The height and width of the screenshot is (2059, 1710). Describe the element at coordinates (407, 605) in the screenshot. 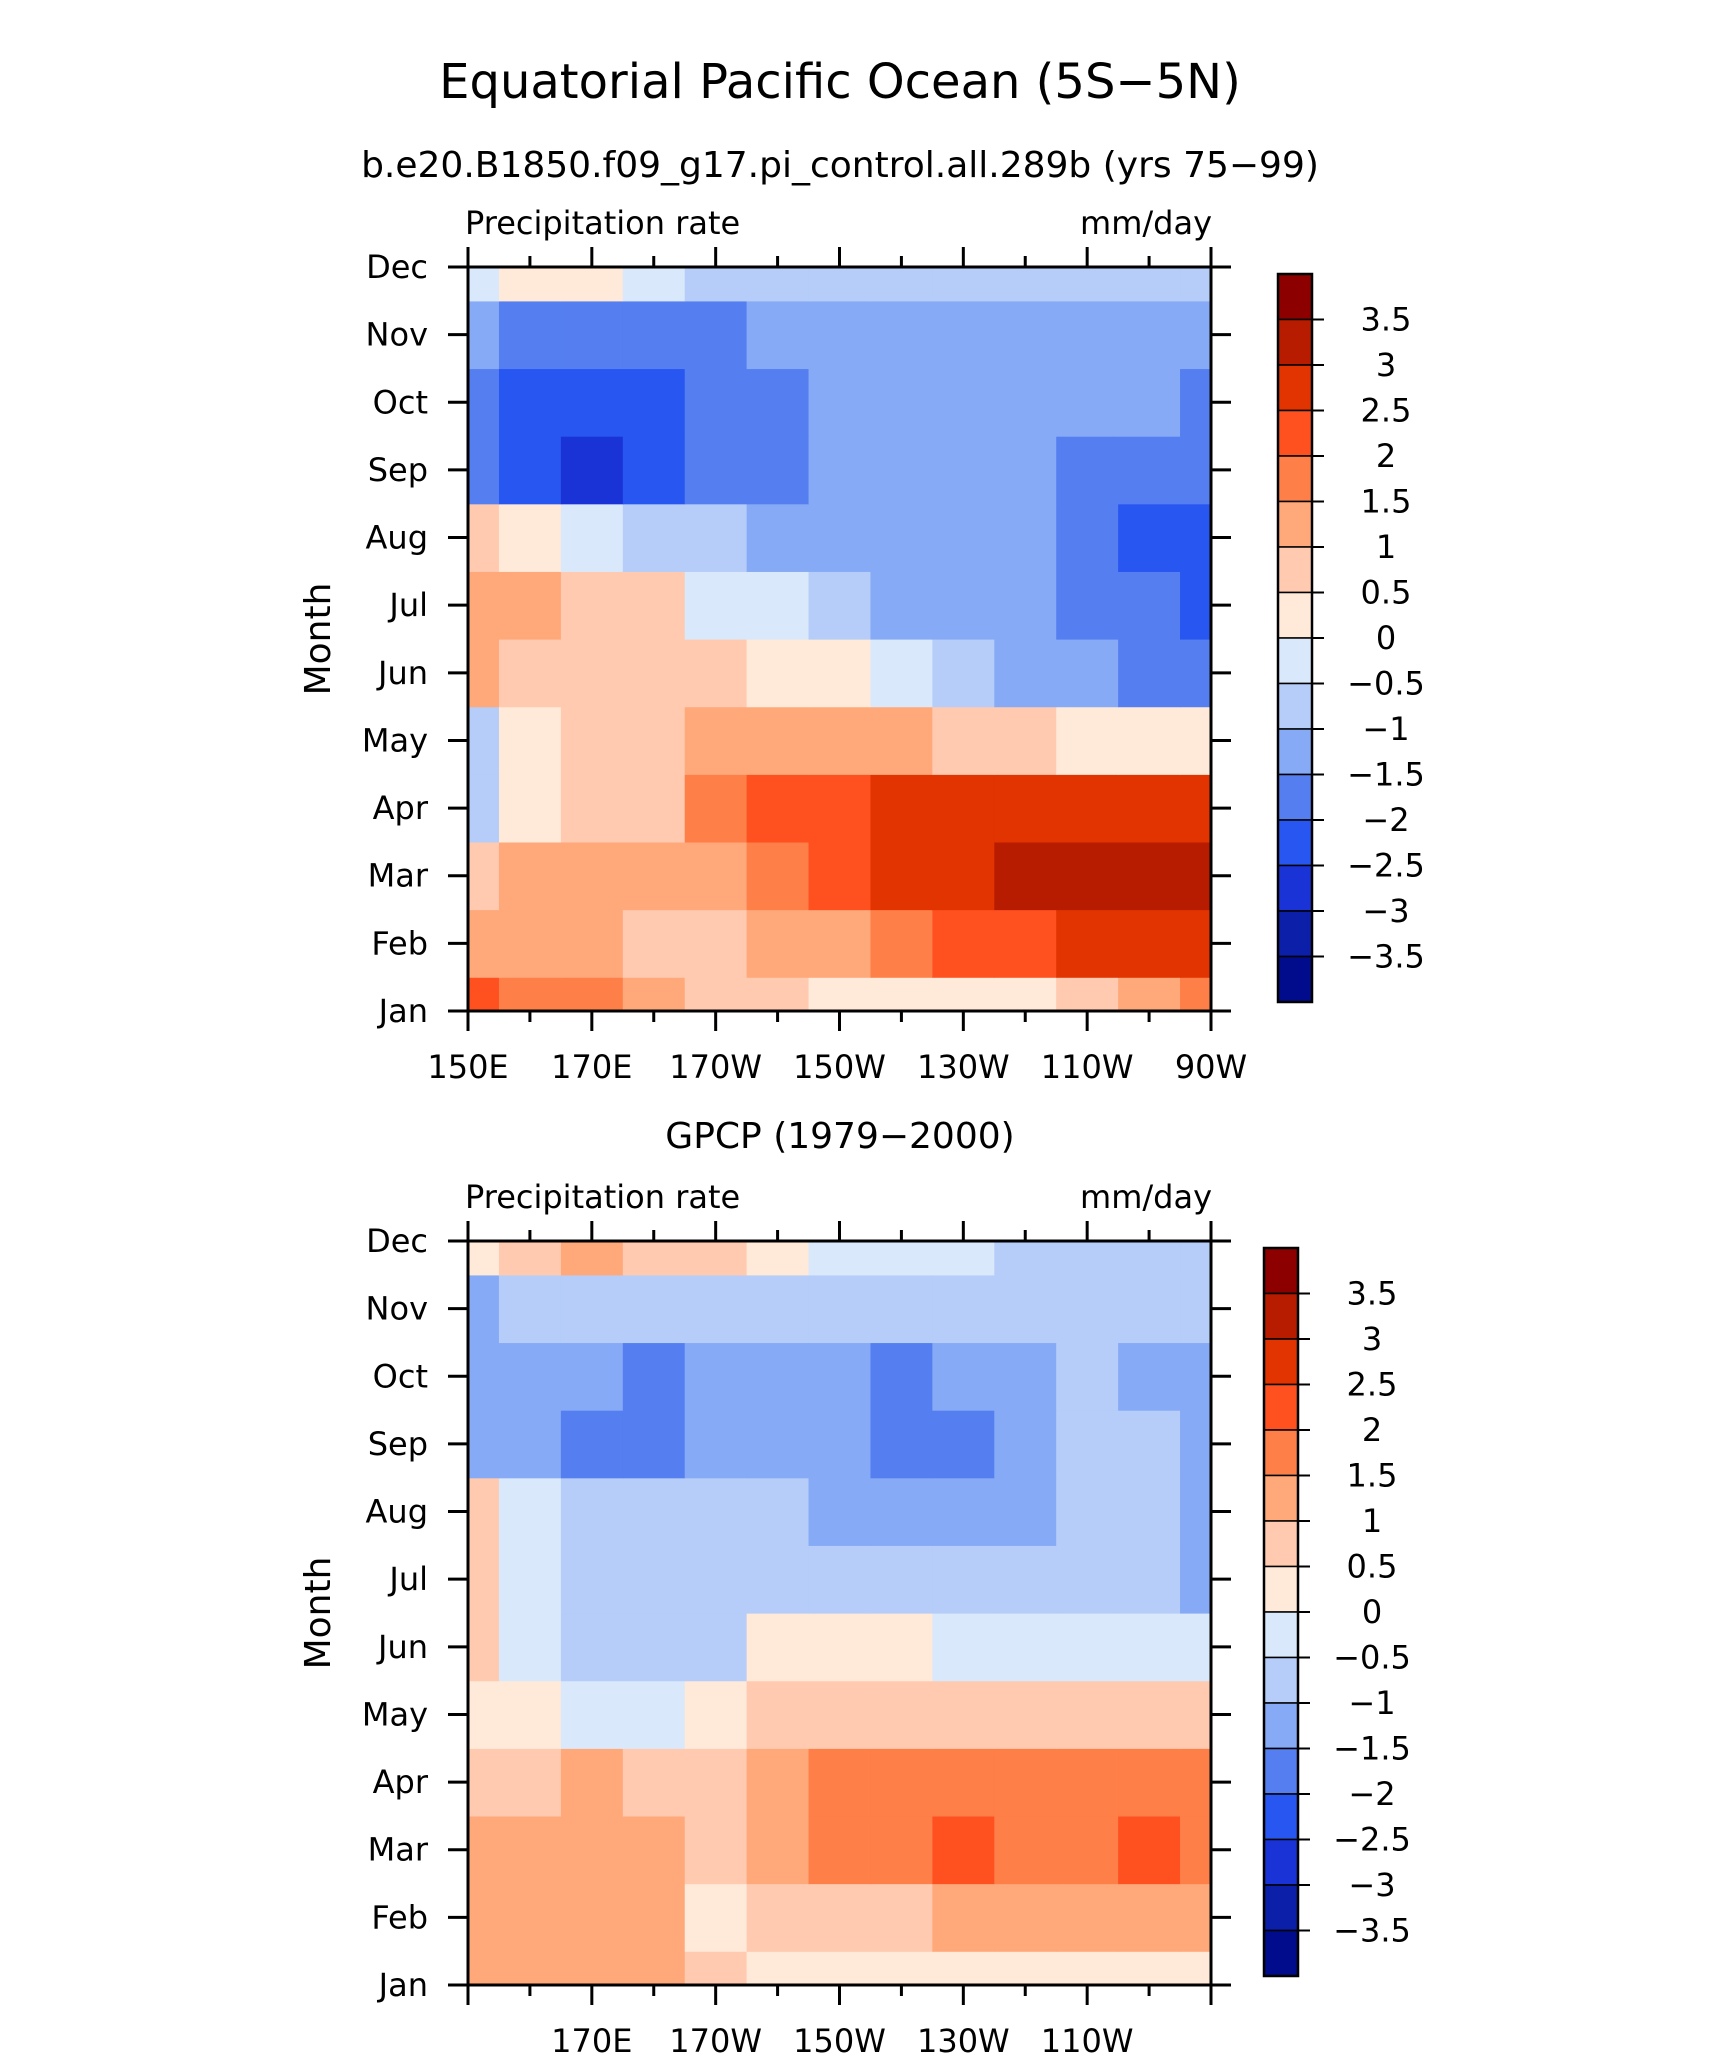

I see `y-tick-label: Jul` at that location.